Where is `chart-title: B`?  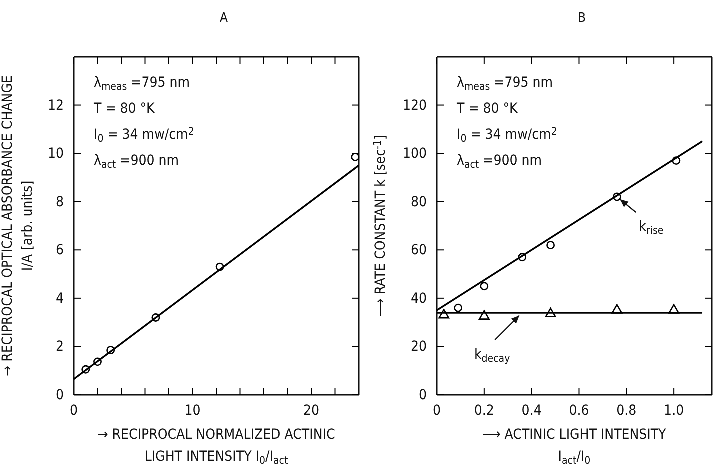 chart-title: B is located at coordinates (582, 18).